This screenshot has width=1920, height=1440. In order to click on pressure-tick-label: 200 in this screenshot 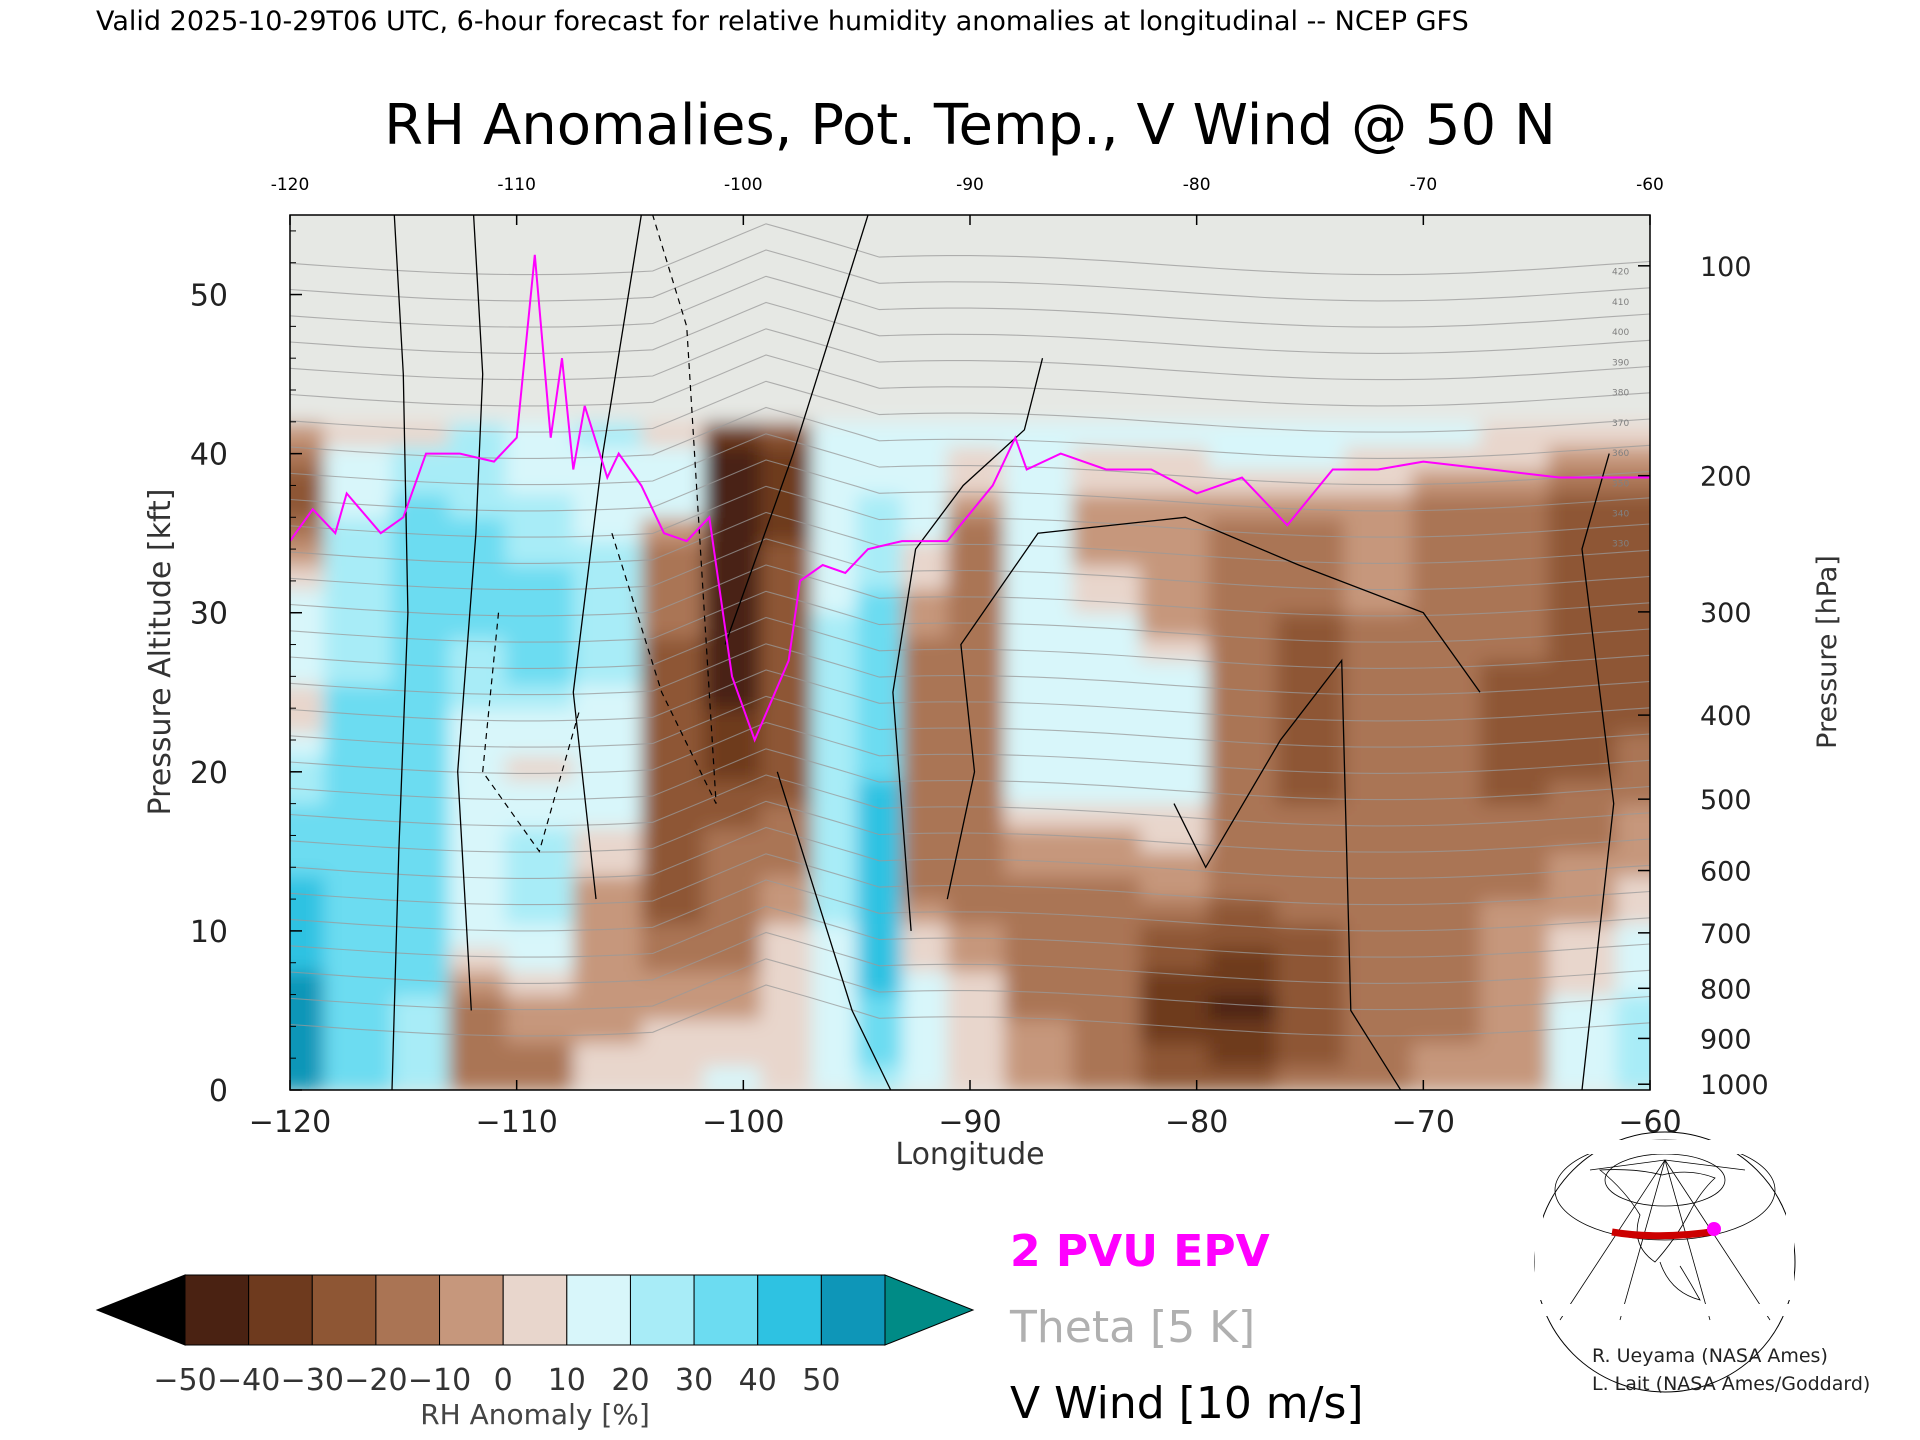, I will do `click(1726, 477)`.